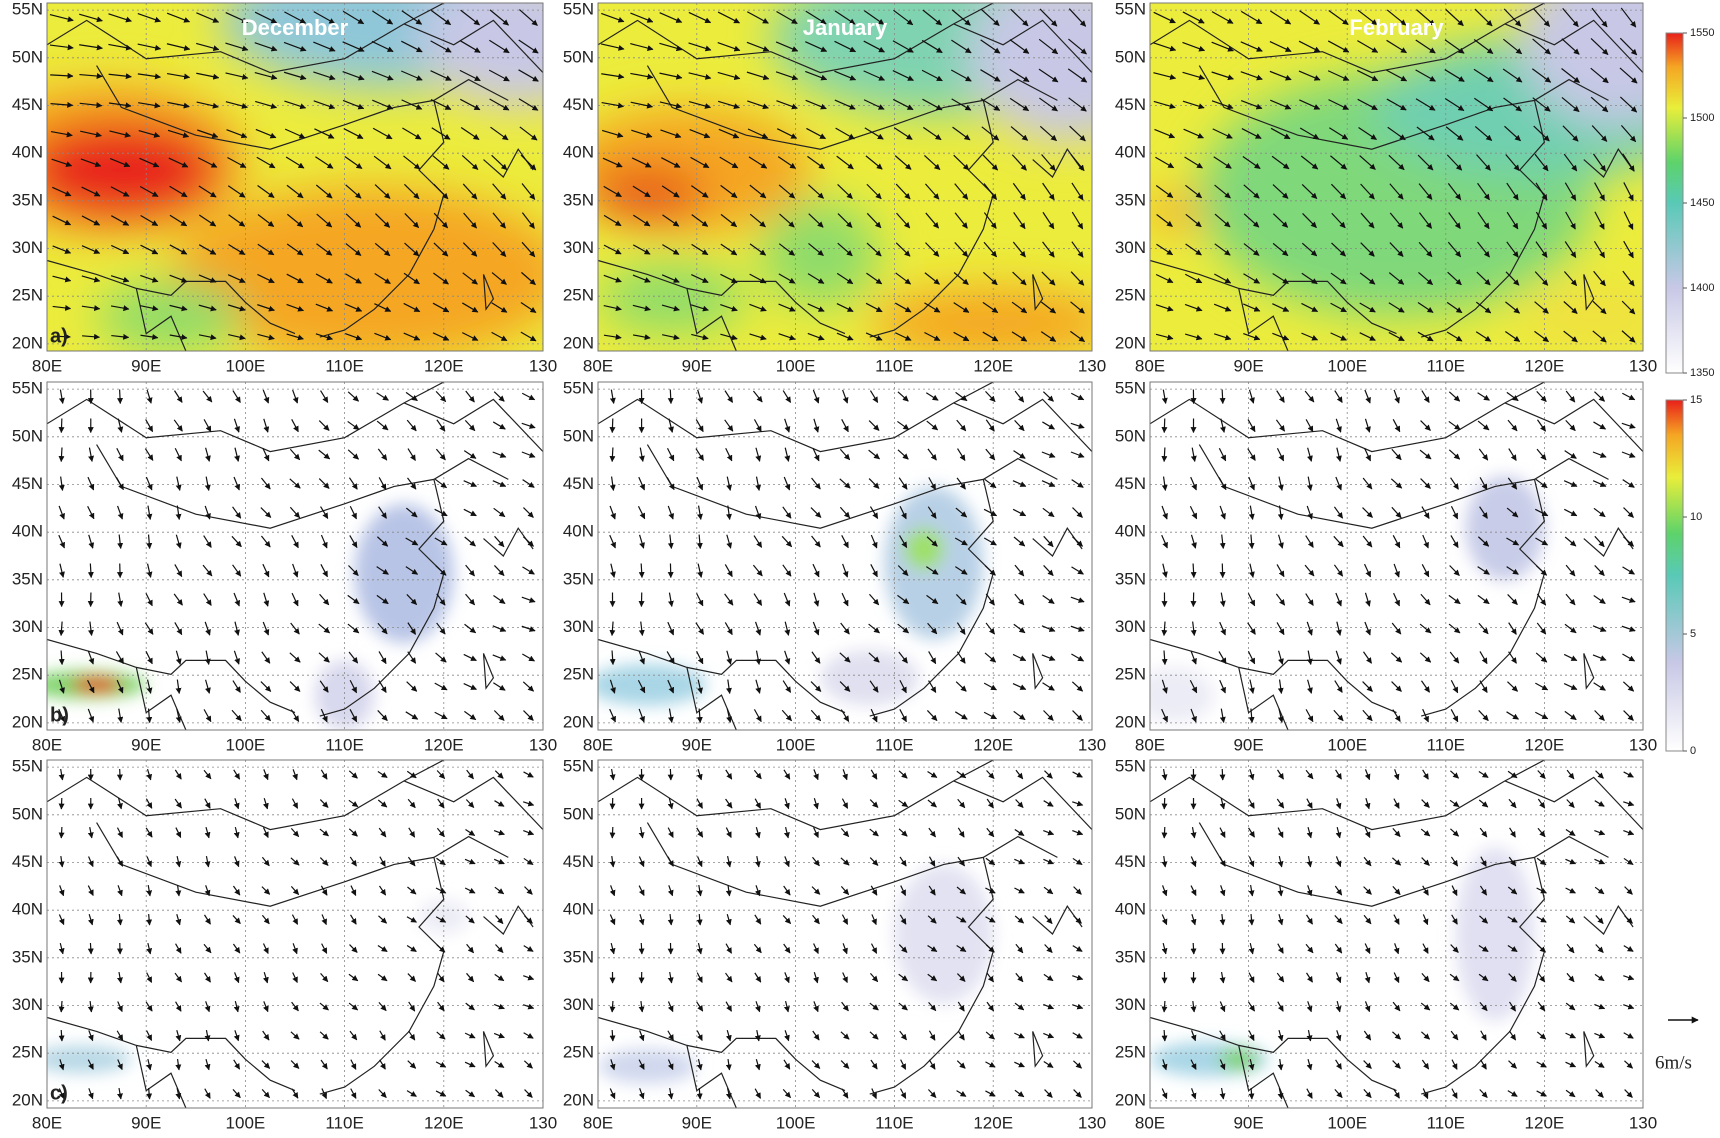  I want to click on lon-tick-label: 80E, so click(1150, 1122).